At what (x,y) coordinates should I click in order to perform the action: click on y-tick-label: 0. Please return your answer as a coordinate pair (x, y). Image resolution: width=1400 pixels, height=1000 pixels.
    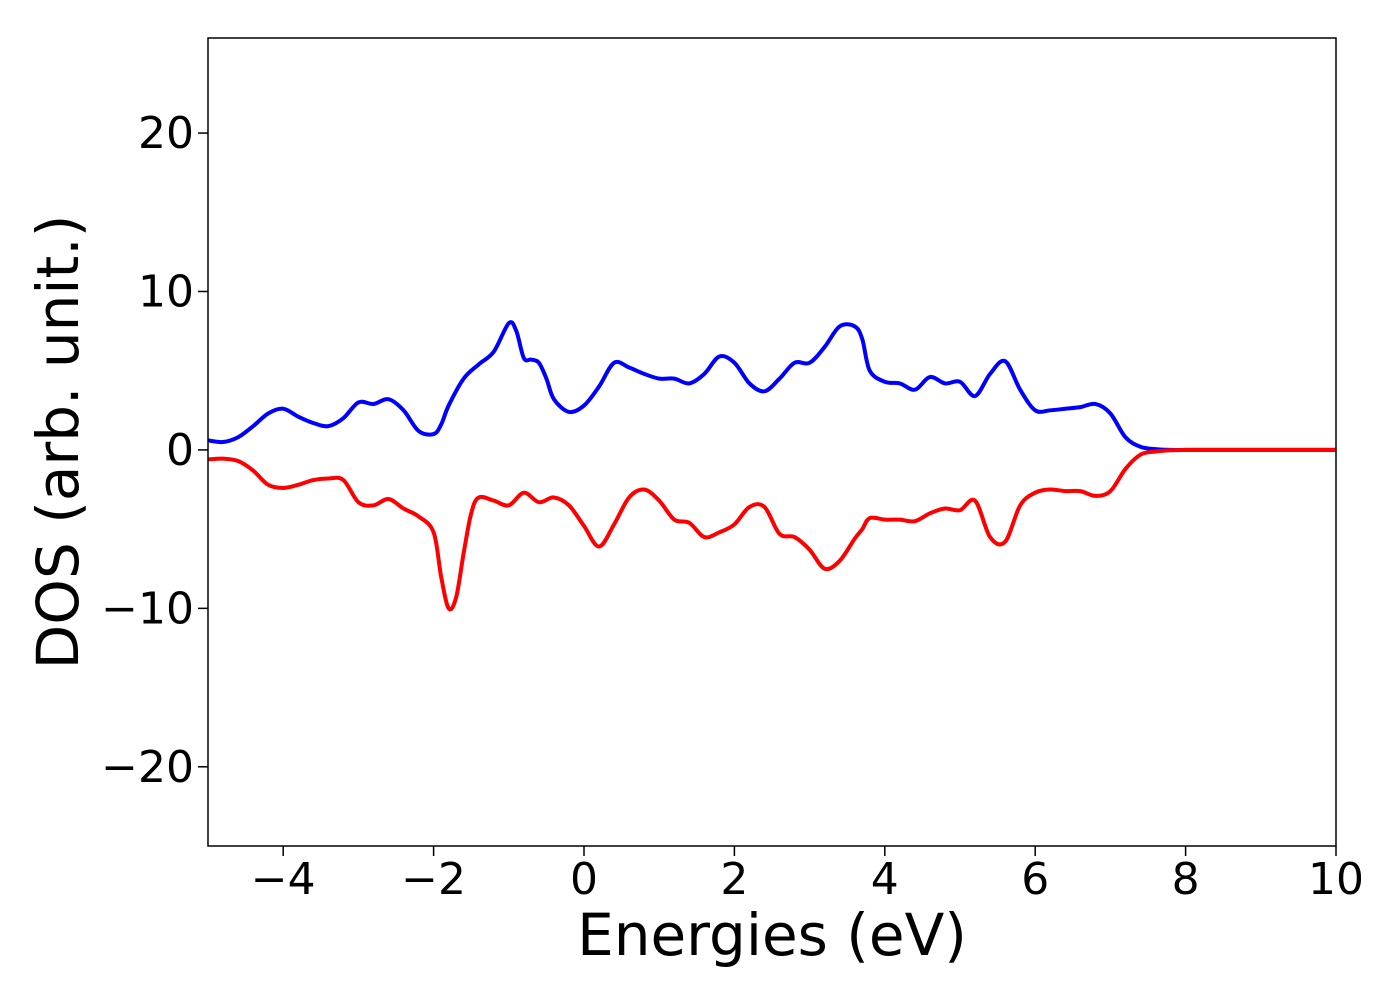
    Looking at the image, I should click on (180, 450).